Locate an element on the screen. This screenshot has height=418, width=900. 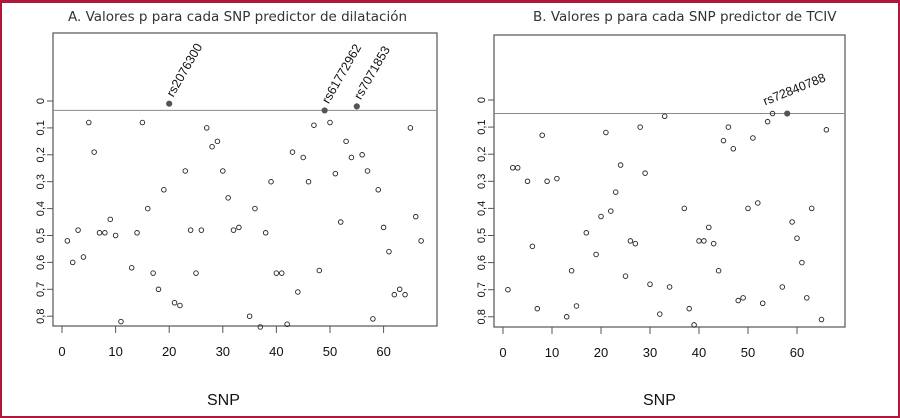
y-tick-label: 0 is located at coordinates (41, 101).